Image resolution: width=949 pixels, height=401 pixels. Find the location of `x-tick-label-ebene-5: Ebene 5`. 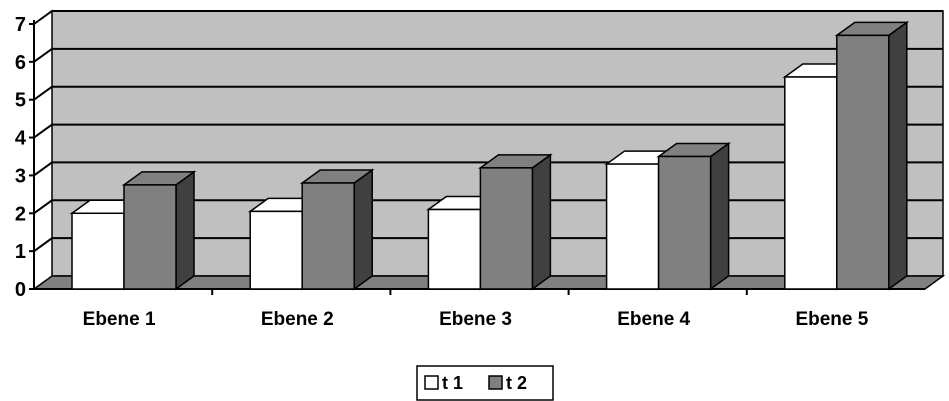

x-tick-label-ebene-5: Ebene 5 is located at coordinates (831, 319).